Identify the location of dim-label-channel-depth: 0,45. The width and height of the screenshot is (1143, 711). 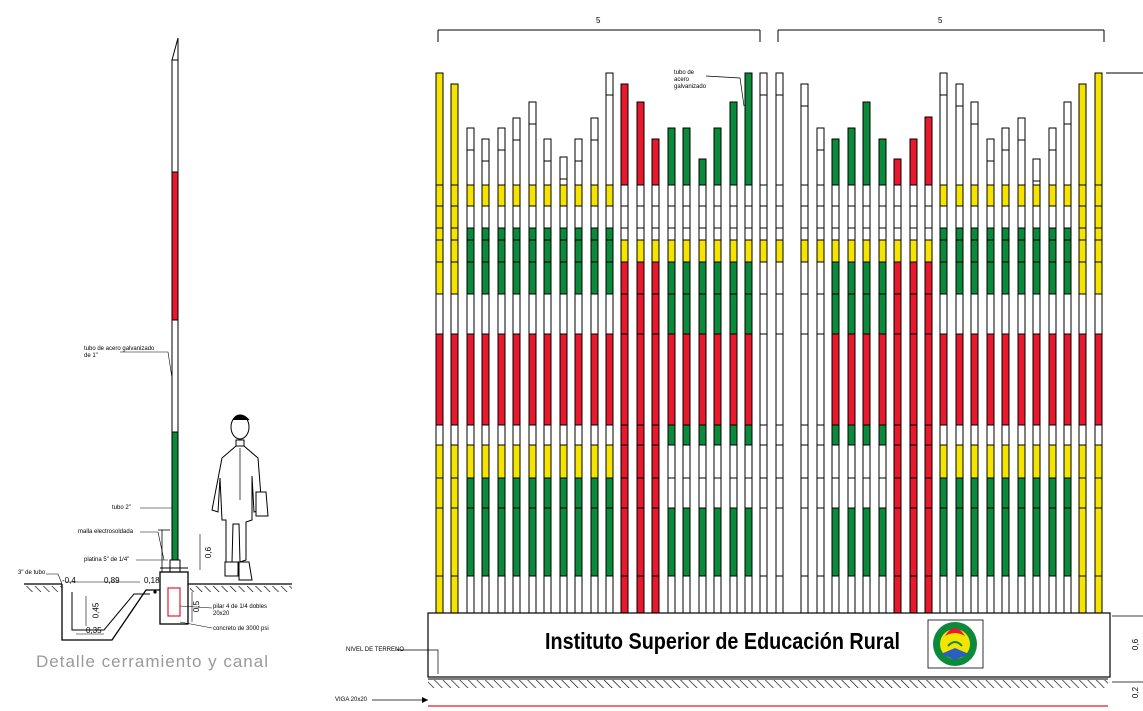
(96, 610).